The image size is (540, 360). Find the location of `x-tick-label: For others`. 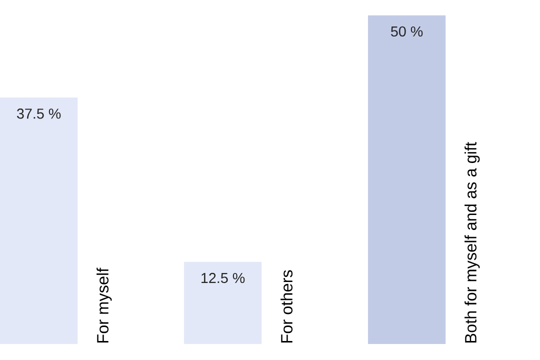

x-tick-label: For others is located at coordinates (286, 306).